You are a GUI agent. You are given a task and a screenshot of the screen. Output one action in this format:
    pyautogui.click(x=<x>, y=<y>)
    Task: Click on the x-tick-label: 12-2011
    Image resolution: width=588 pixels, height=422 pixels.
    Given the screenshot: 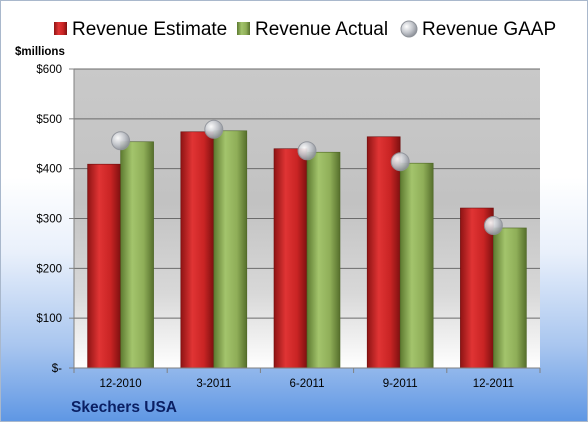 What is the action you would take?
    pyautogui.click(x=493, y=384)
    